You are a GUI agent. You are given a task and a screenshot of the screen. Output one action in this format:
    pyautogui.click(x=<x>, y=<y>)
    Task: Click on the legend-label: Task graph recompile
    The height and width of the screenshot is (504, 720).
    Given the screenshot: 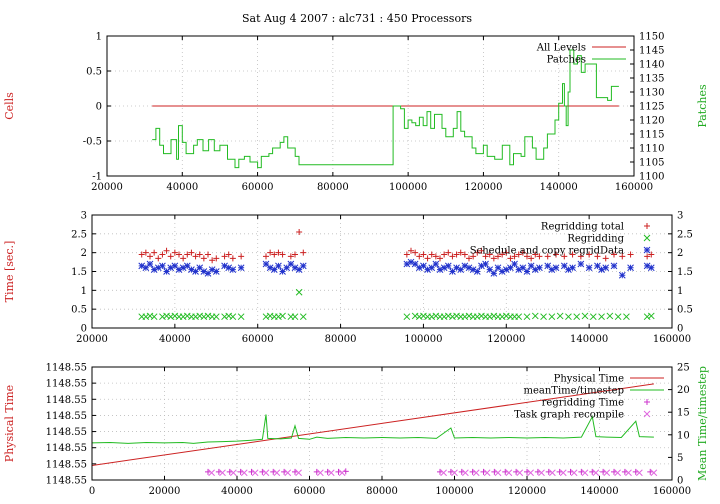 What is the action you would take?
    pyautogui.click(x=569, y=415)
    